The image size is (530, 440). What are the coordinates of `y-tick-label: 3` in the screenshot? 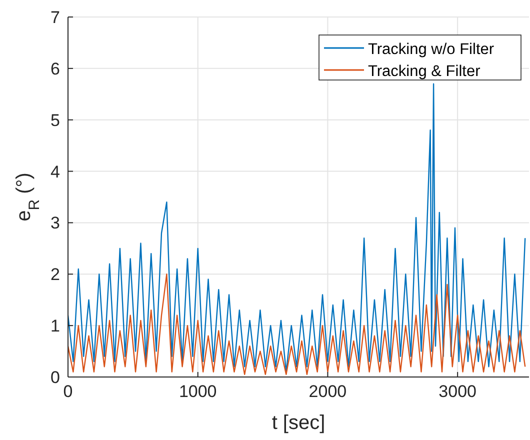 It's located at (55, 223).